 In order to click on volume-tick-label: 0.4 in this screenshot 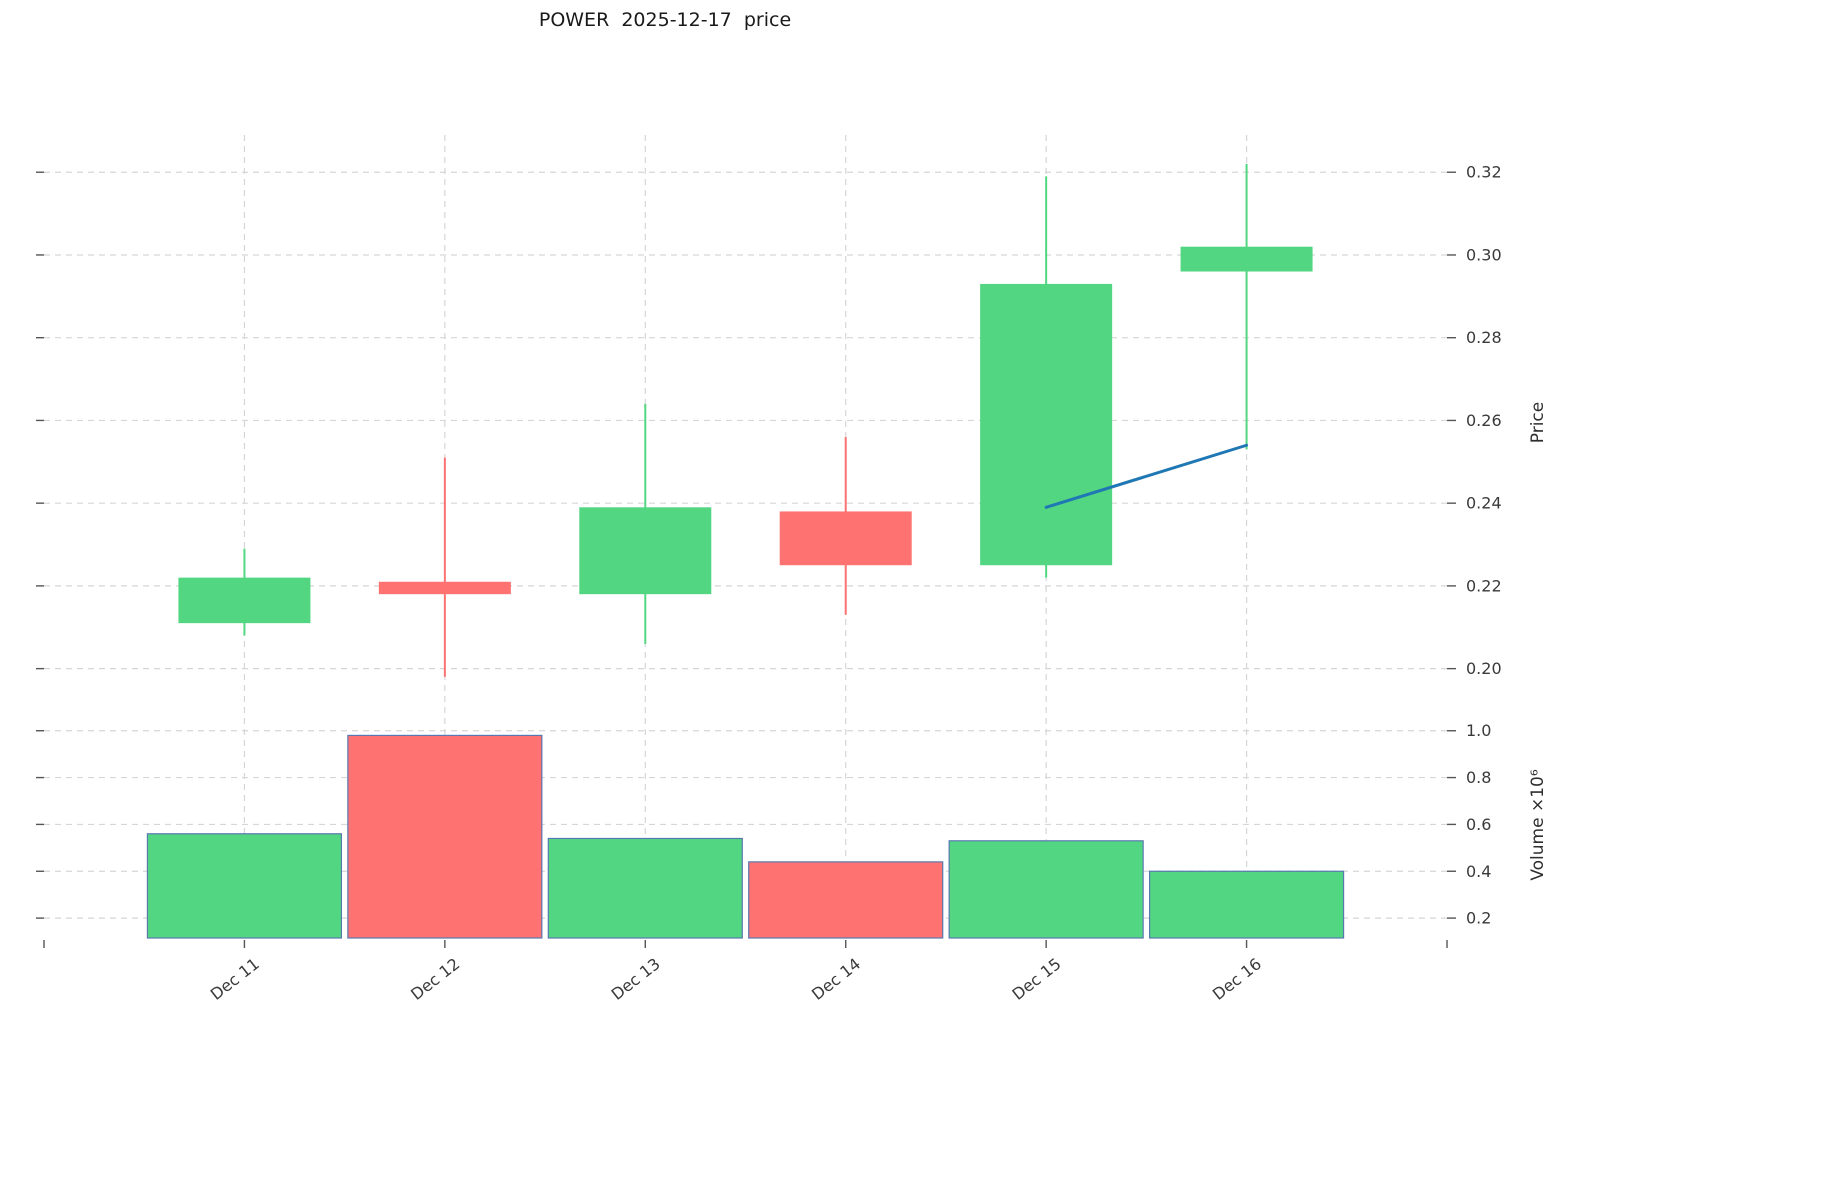, I will do `click(1478, 871)`.